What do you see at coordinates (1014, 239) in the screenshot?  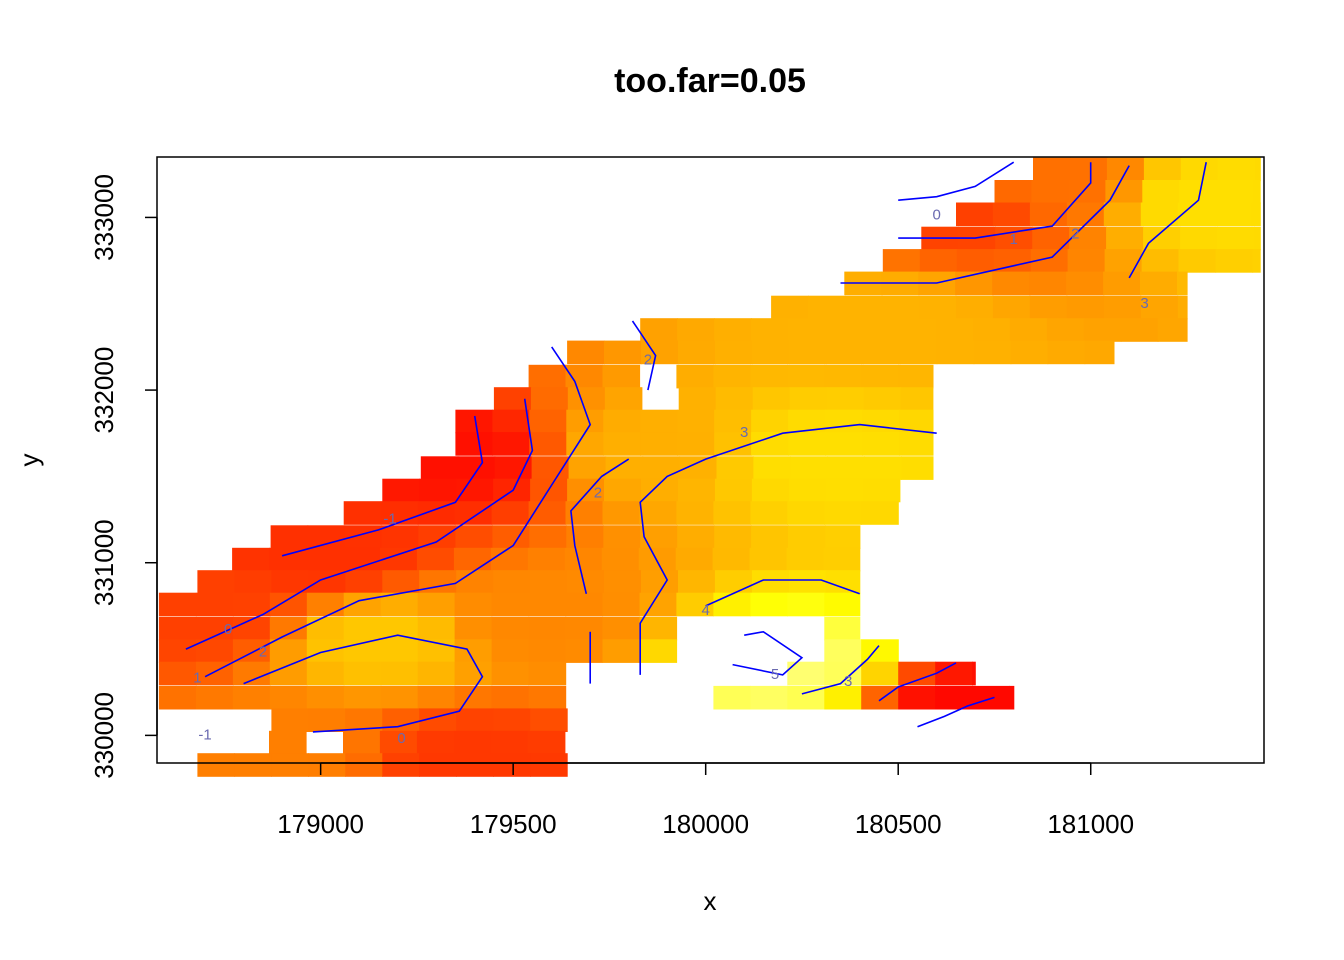 I see `contour-label: 1` at bounding box center [1014, 239].